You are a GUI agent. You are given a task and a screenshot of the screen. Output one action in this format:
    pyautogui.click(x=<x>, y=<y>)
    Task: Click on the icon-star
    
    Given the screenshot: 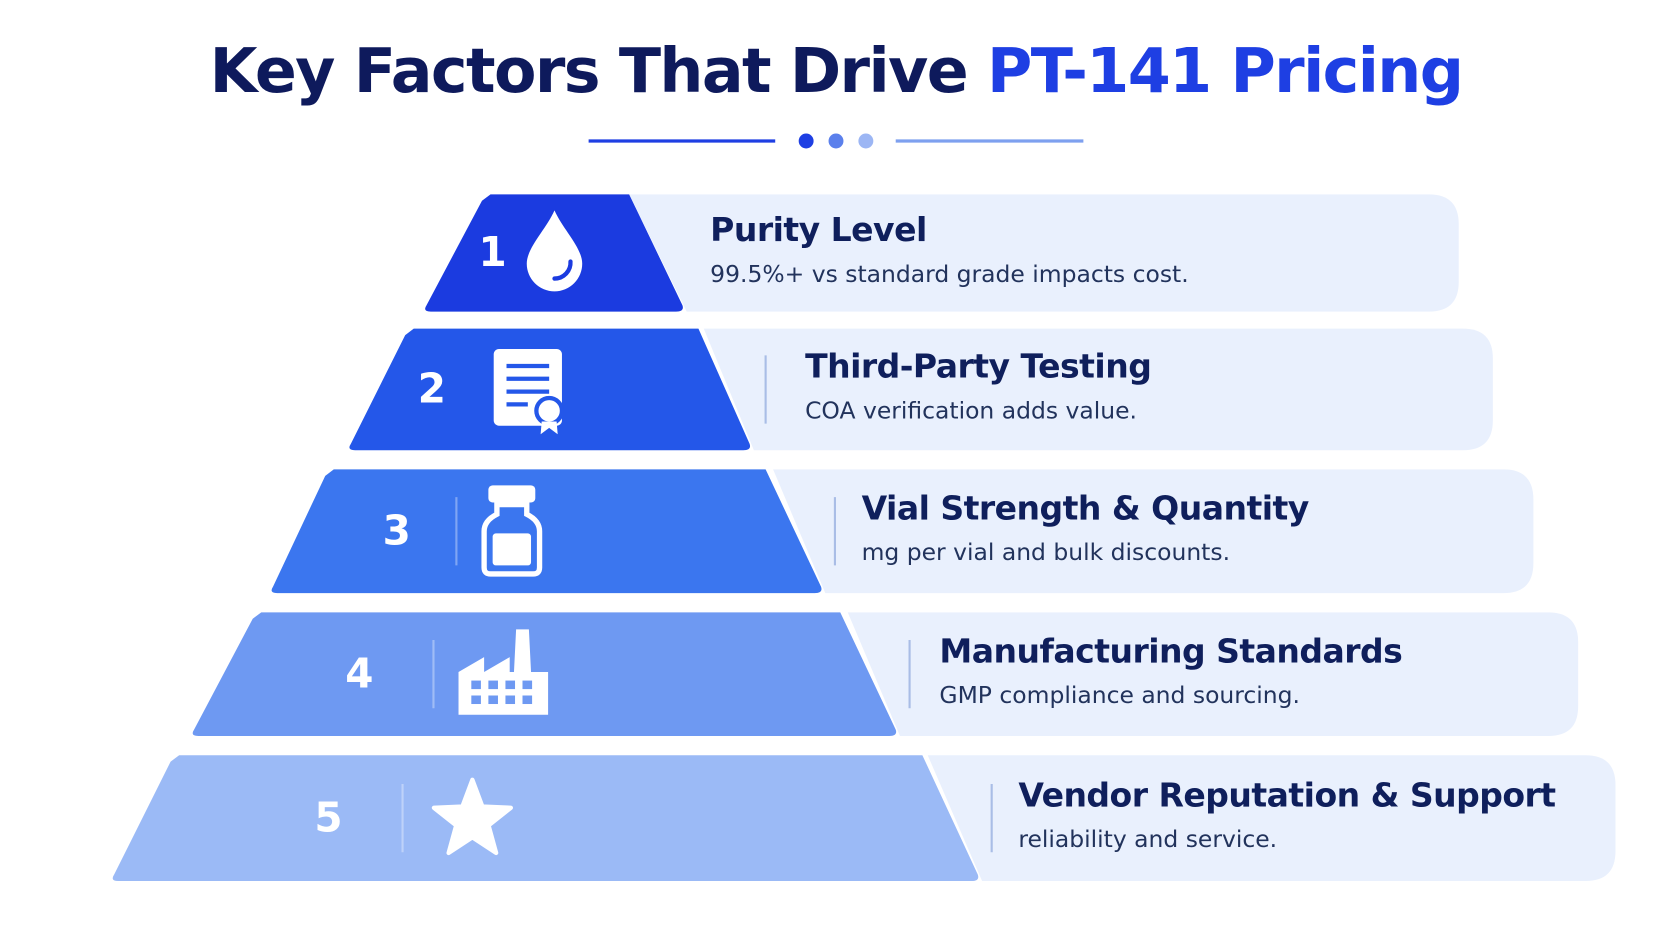 What is the action you would take?
    pyautogui.click(x=472, y=816)
    